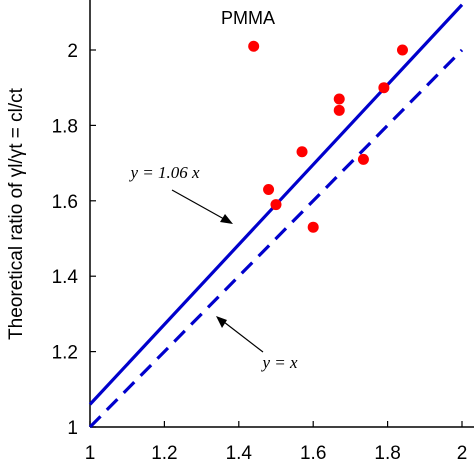  What do you see at coordinates (164, 453) in the screenshot?
I see `x-tick-label: 1.2` at bounding box center [164, 453].